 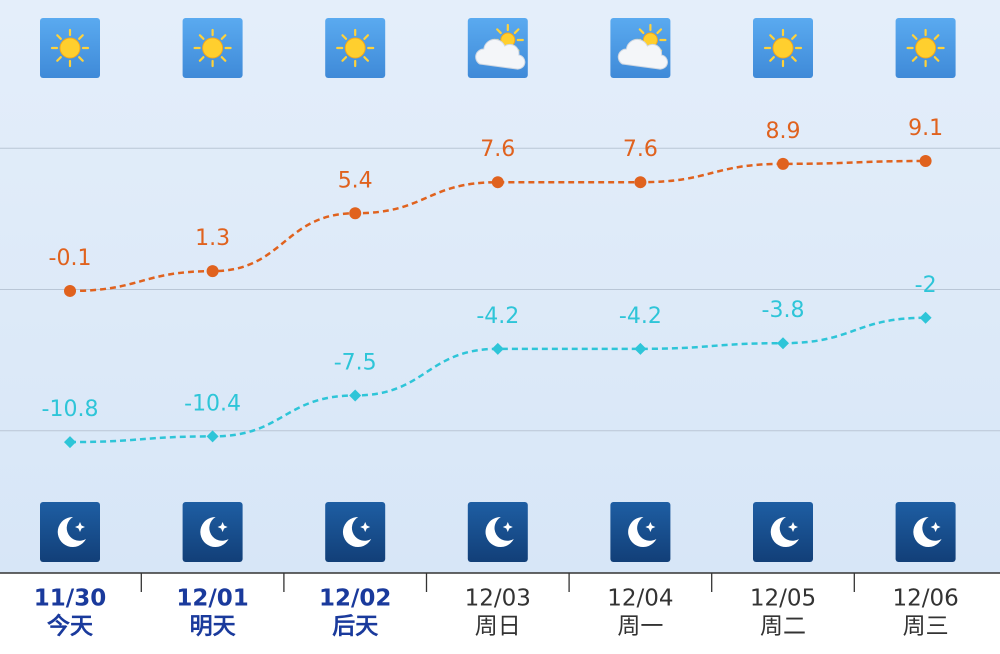 What do you see at coordinates (640, 599) in the screenshot?
I see `x-tick-label: 12/04` at bounding box center [640, 599].